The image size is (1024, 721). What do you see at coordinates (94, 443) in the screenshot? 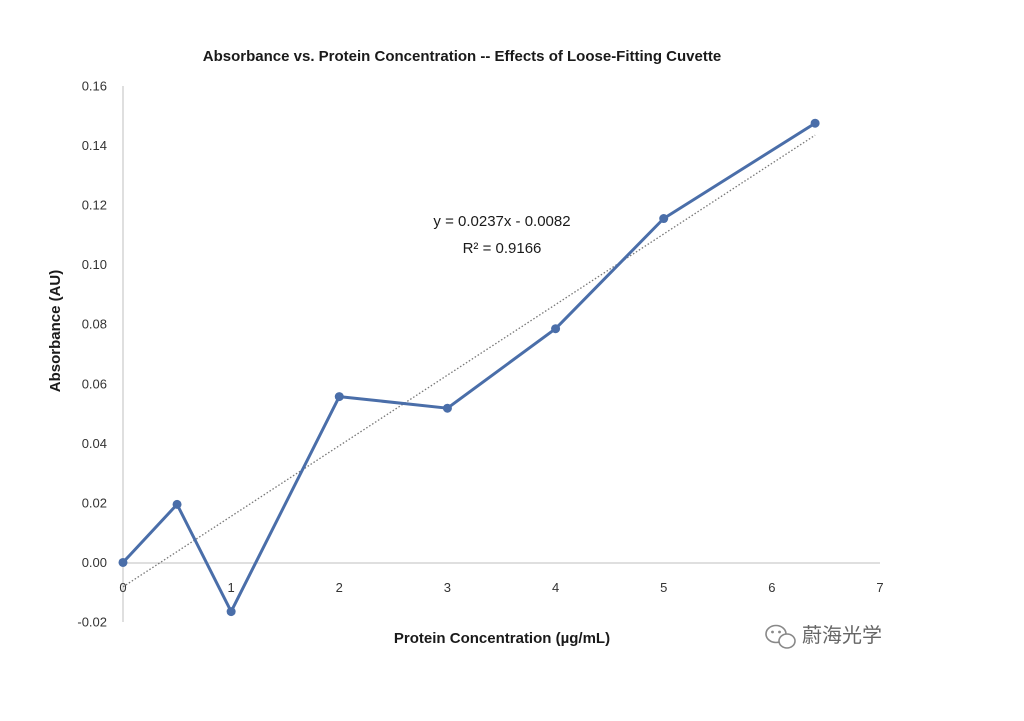
I see `y-tick-label: 0.04` at bounding box center [94, 443].